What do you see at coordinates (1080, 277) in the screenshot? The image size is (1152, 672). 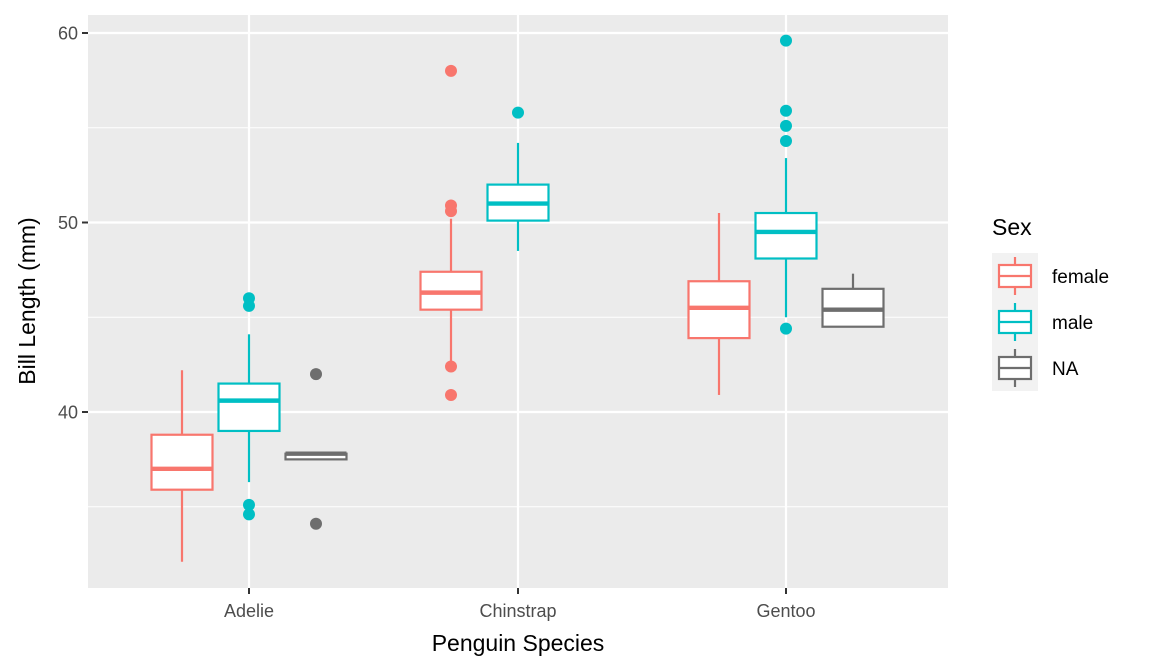 I see `legend-label: female` at bounding box center [1080, 277].